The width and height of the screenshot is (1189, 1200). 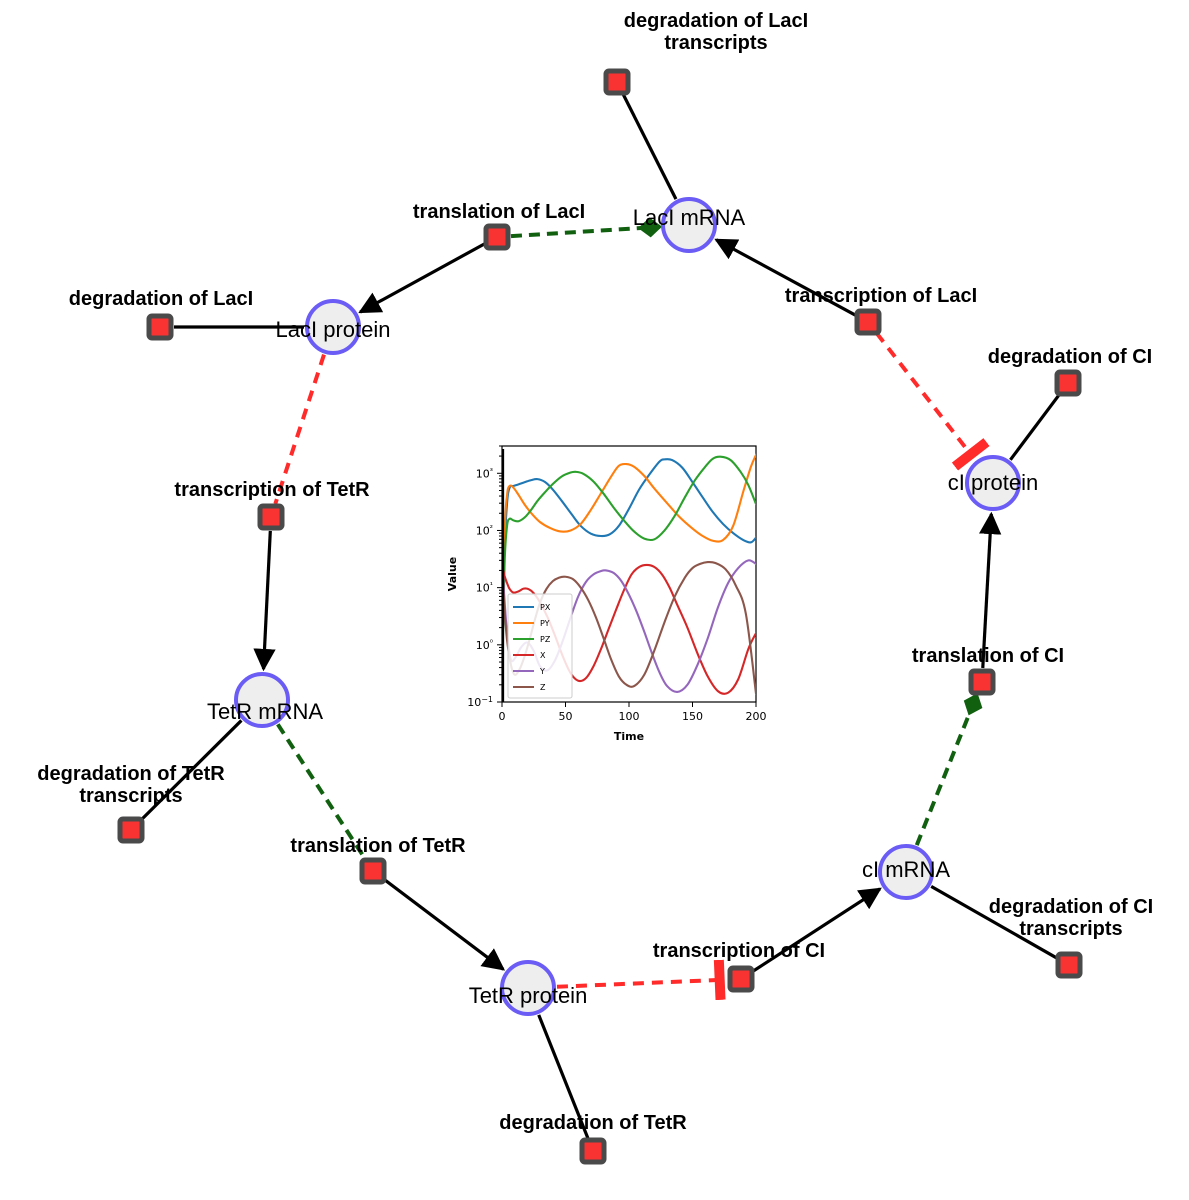 I want to click on reaction-label-line: transcription of TetR, so click(x=272, y=490).